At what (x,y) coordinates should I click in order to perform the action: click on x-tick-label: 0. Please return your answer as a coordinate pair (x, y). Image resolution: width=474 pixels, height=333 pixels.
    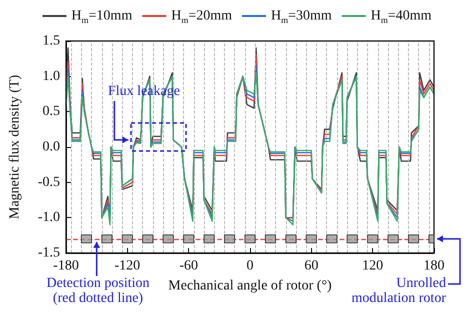
    Looking at the image, I should click on (250, 266).